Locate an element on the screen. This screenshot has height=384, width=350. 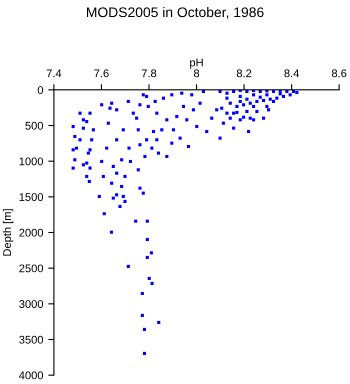
y-tick-label: 1000 is located at coordinates (32, 161).